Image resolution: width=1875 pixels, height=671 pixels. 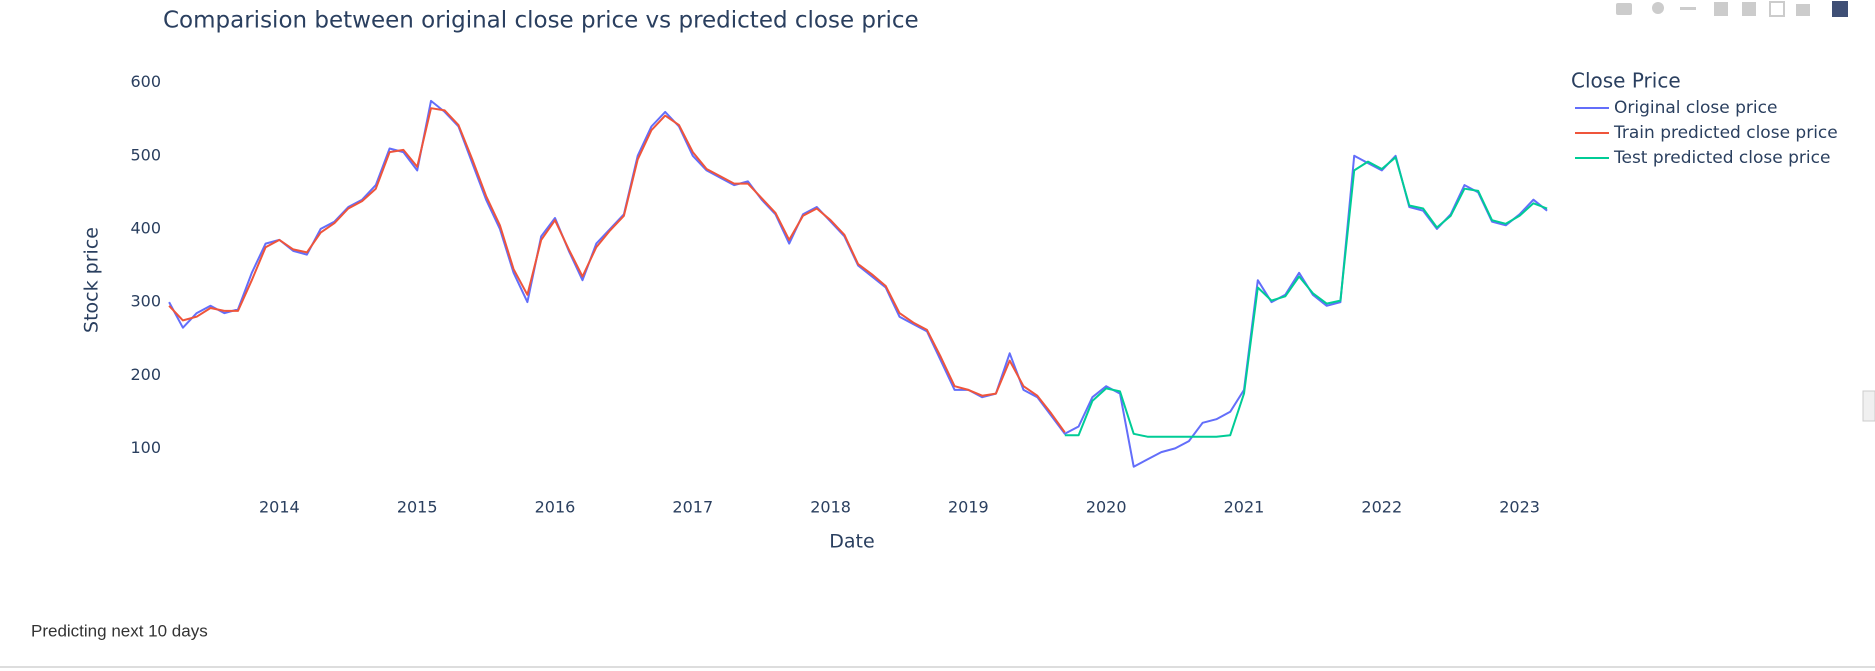 I want to click on x-tick-label: 2021, so click(x=1244, y=507).